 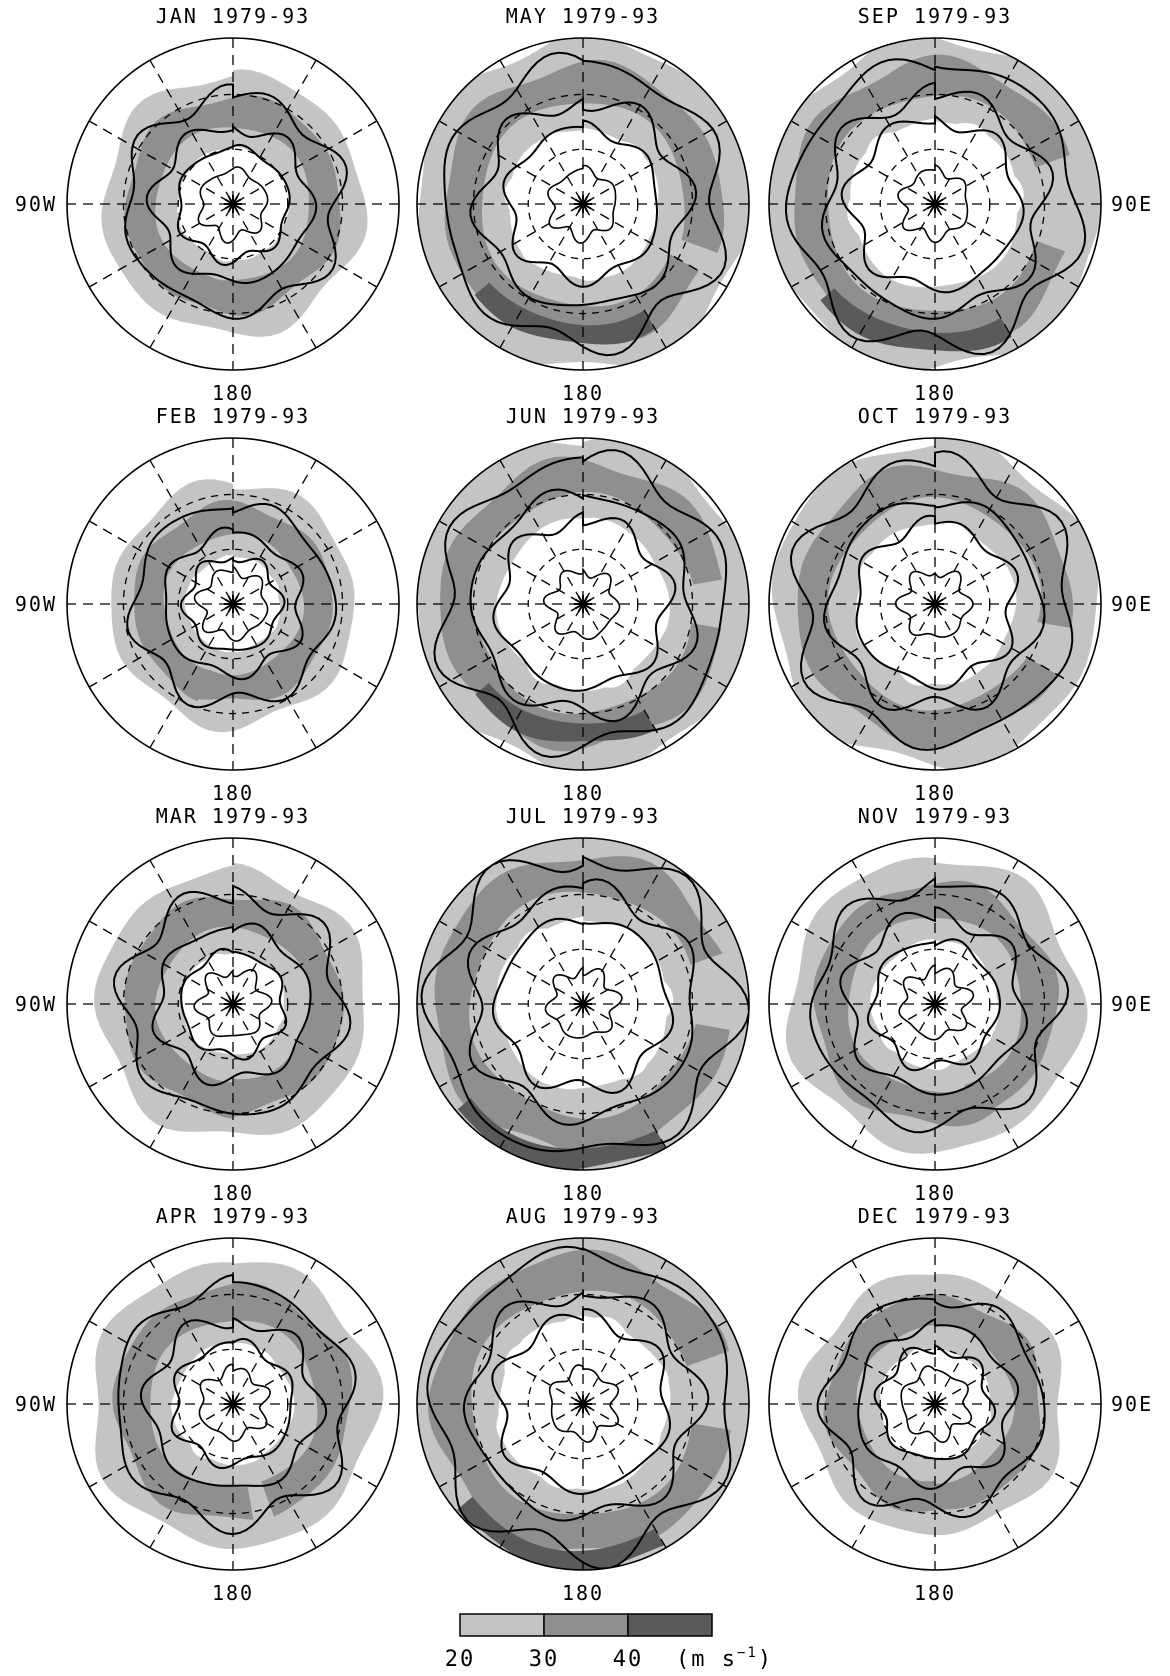 I want to click on polar-panel: DEC 1979-93 180 90E, so click(x=960, y=1404).